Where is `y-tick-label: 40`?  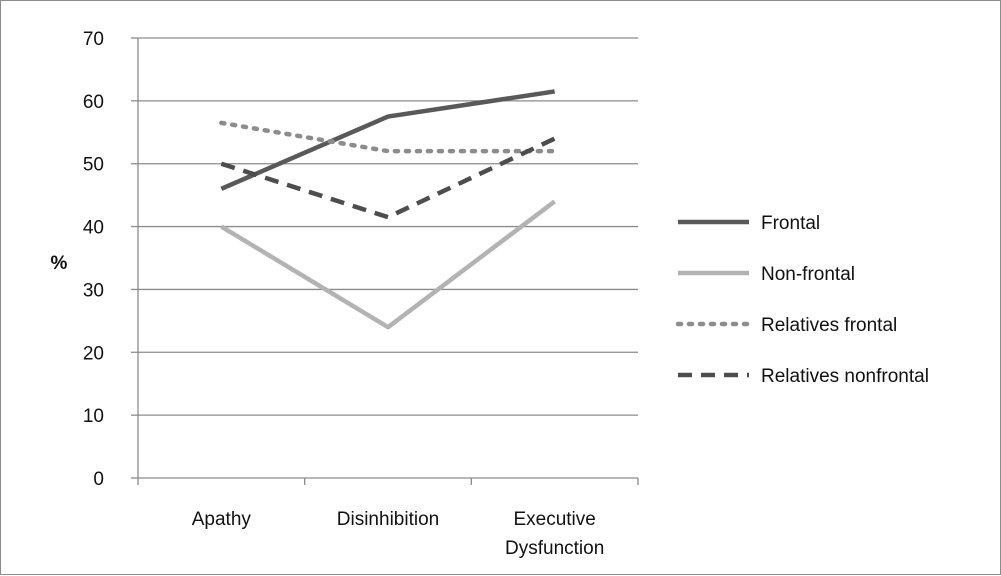 y-tick-label: 40 is located at coordinates (93, 228).